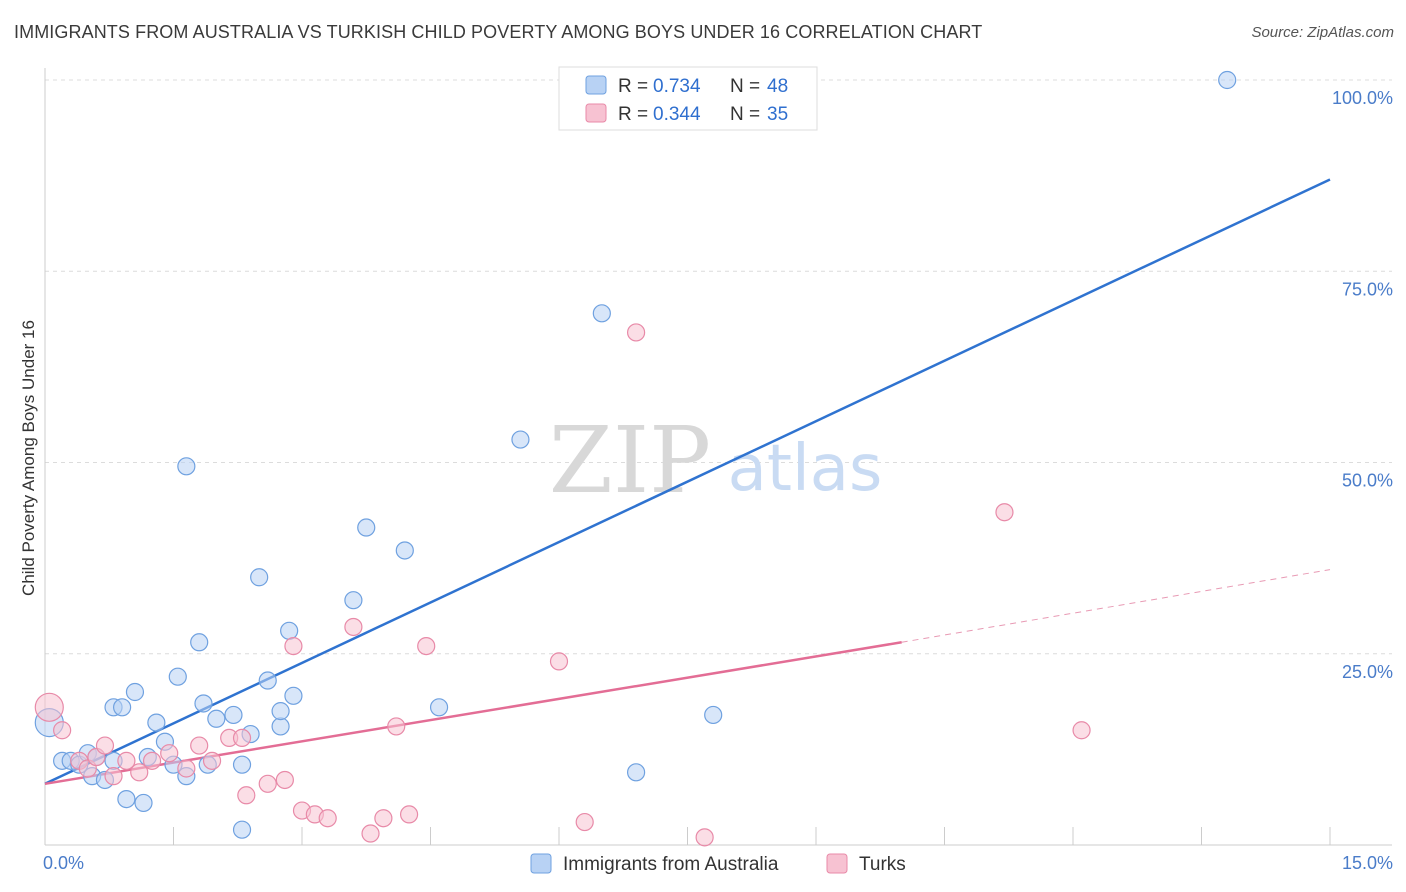  I want to click on series-swatch-australia, so click(541, 863).